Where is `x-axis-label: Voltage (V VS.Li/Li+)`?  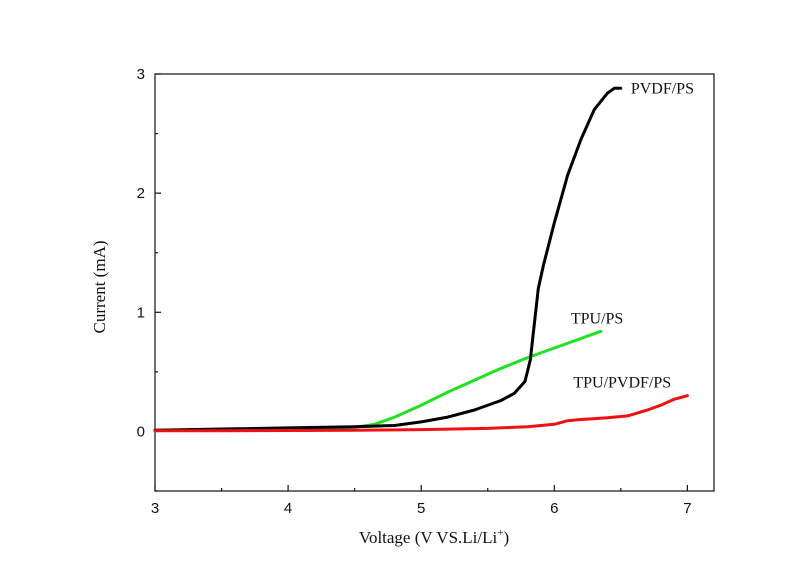 x-axis-label: Voltage (V VS.Li/Li+) is located at coordinates (434, 537).